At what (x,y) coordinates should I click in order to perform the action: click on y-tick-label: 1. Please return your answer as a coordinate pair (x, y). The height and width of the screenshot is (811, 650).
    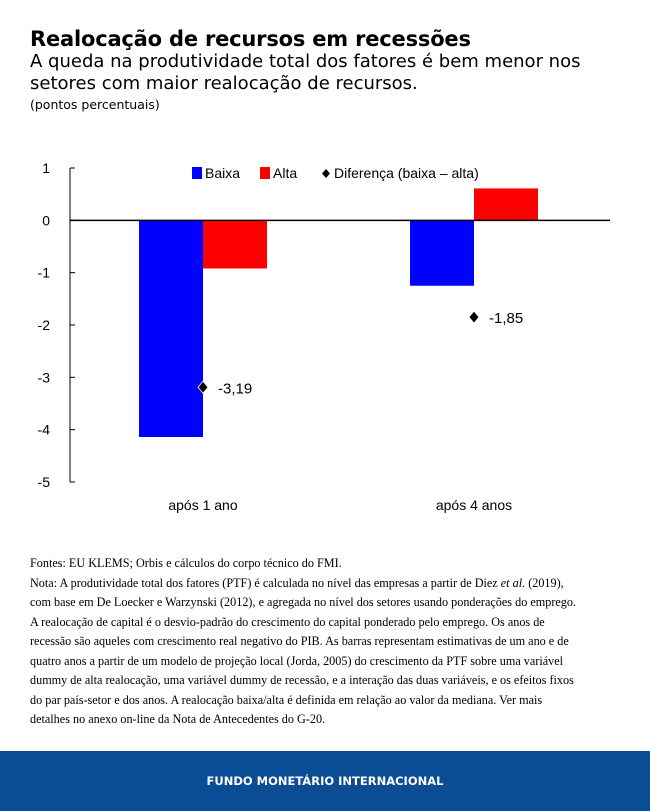
    Looking at the image, I should click on (46, 168).